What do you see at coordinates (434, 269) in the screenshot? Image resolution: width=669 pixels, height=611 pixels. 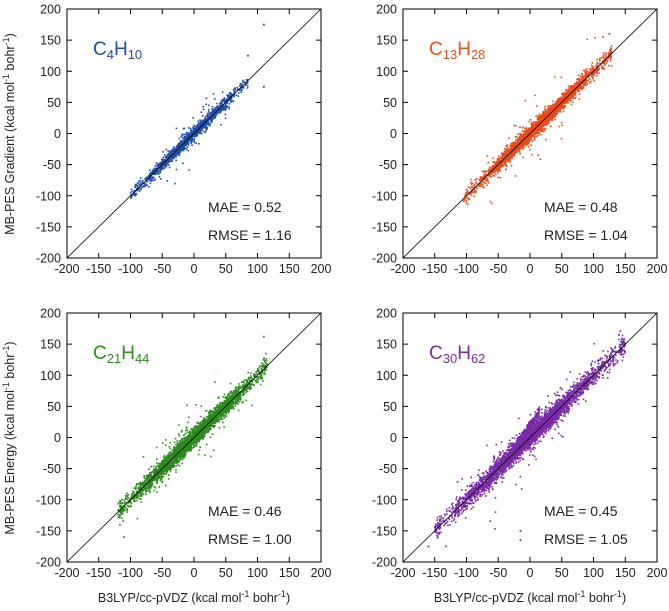 I see `x-tick-label: -150` at bounding box center [434, 269].